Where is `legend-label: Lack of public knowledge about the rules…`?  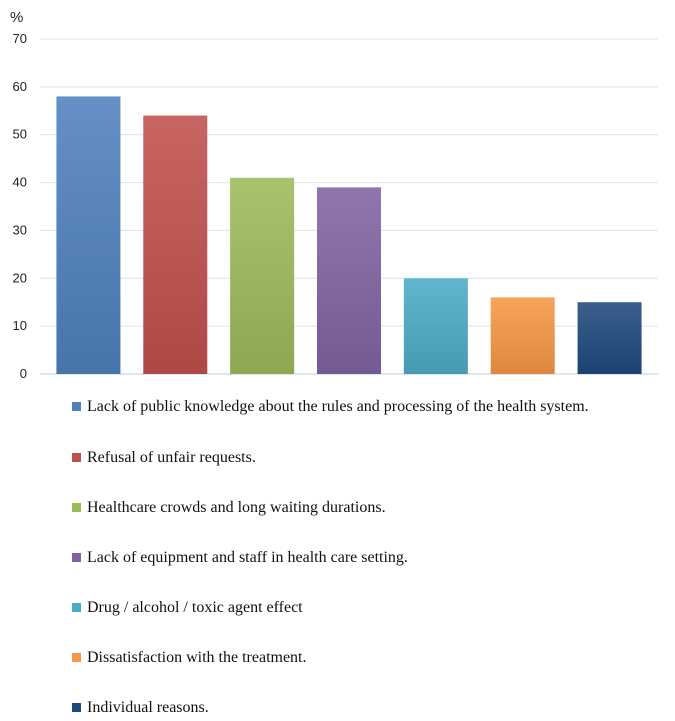 legend-label: Lack of public knowledge about the rules… is located at coordinates (338, 406).